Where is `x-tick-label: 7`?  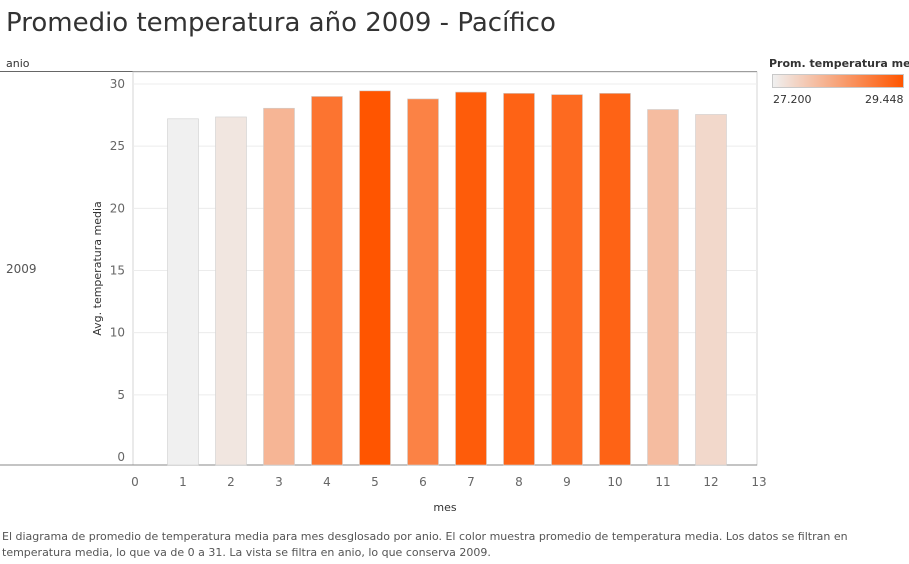
x-tick-label: 7 is located at coordinates (471, 482).